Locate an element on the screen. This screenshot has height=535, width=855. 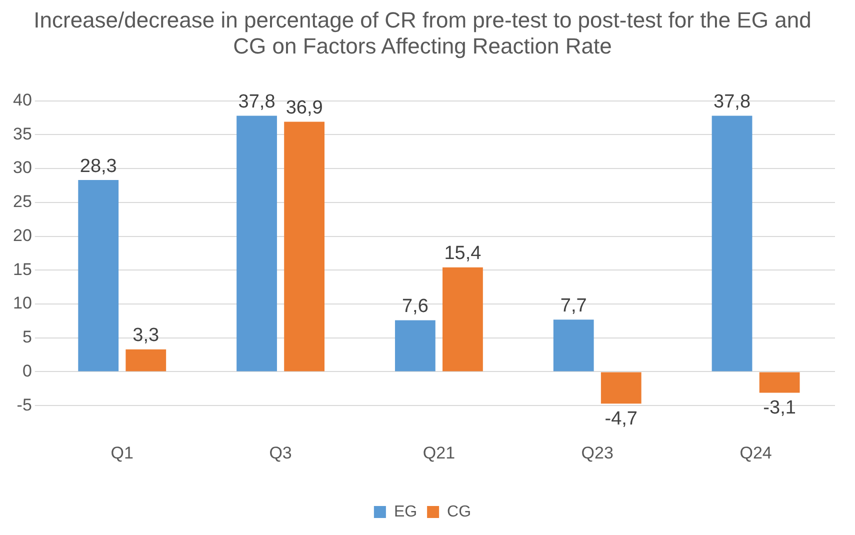
data-label: 3,3 is located at coordinates (146, 335).